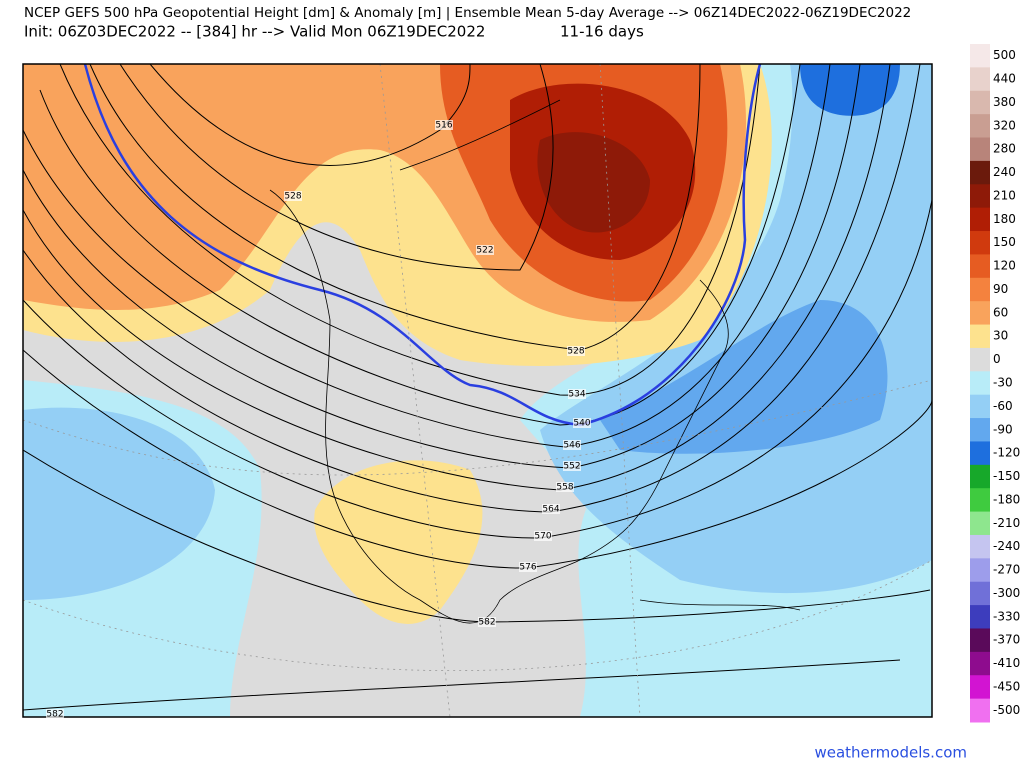 This screenshot has height=772, width=1024. I want to click on contour-label: 522, so click(484, 251).